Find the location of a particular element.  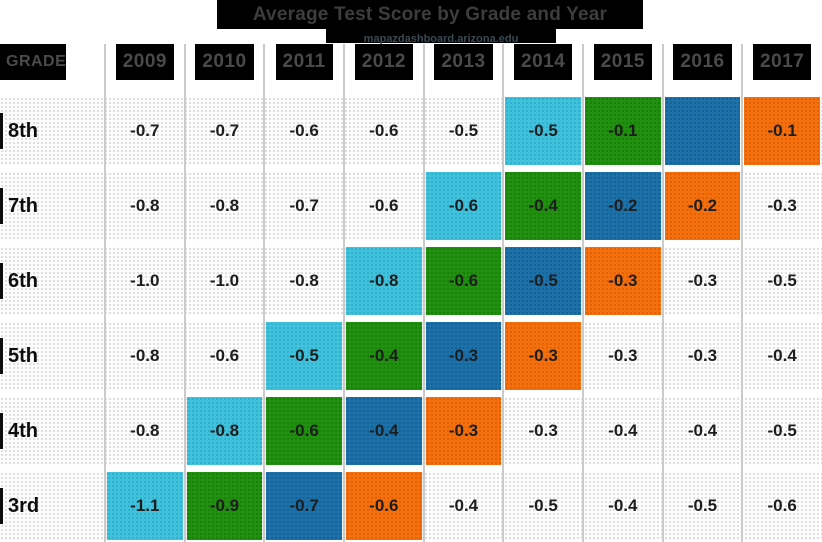

year-header-2009: 2009 is located at coordinates (145, 62).